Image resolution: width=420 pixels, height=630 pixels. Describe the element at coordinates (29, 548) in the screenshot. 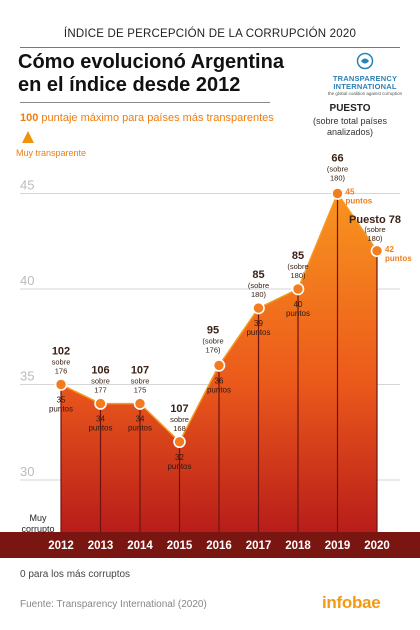

I see `down-arrow-icon` at that location.